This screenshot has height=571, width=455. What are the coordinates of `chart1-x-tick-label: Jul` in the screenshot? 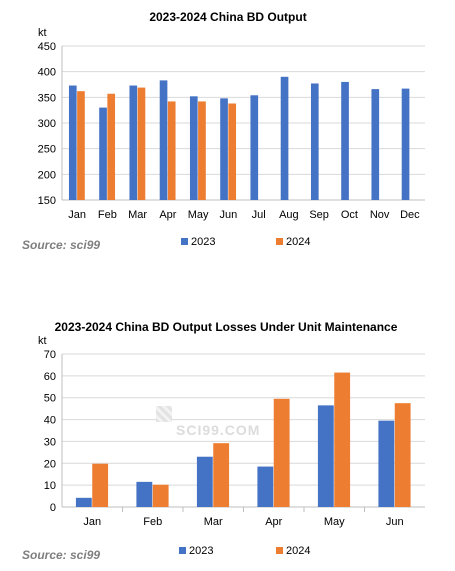 It's located at (259, 215).